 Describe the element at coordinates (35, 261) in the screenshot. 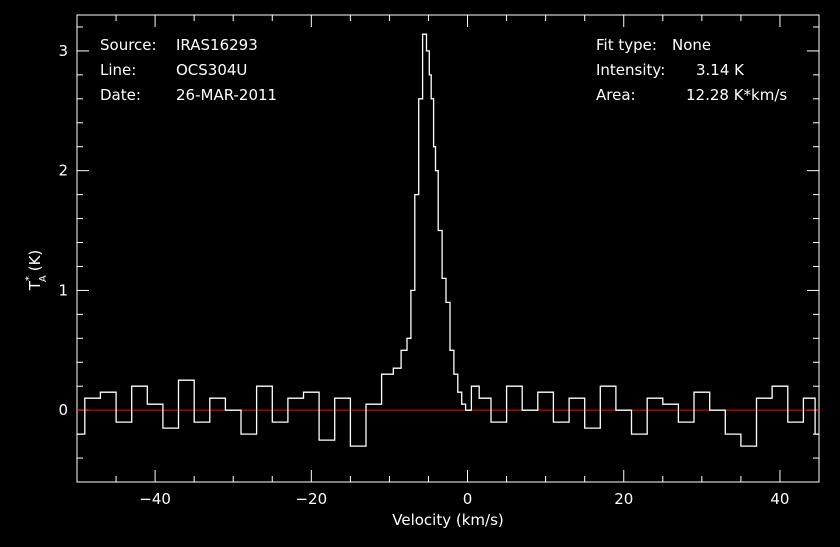

I see `y-axis-label-unit: (K)` at that location.